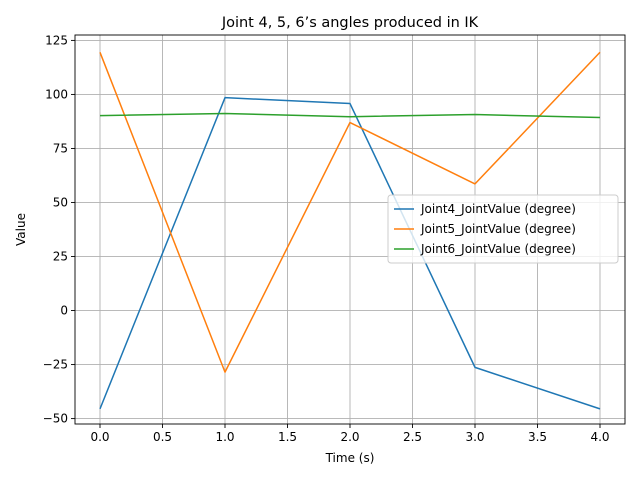  What do you see at coordinates (350, 115) in the screenshot?
I see `series-line-joint6` at bounding box center [350, 115].